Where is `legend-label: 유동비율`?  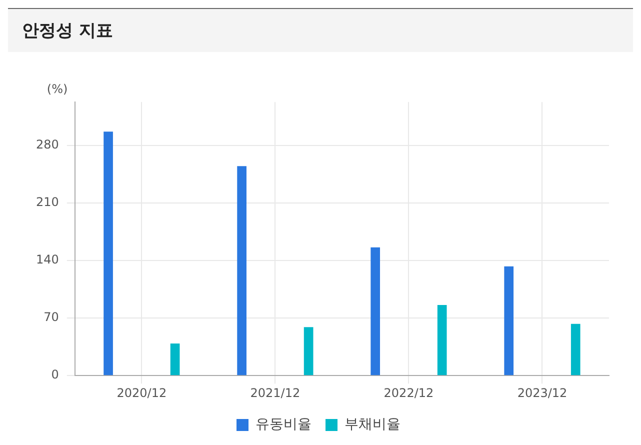 legend-label: 유동비율 is located at coordinates (284, 424).